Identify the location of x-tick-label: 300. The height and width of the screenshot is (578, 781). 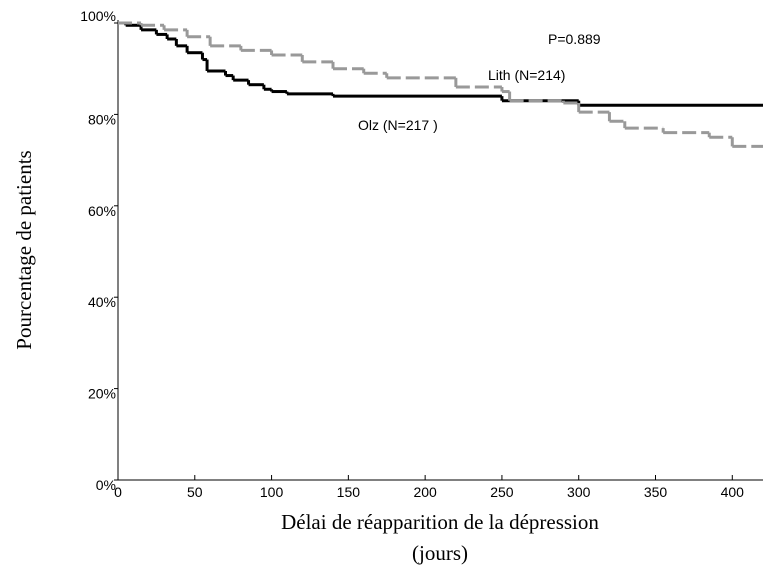
(579, 492).